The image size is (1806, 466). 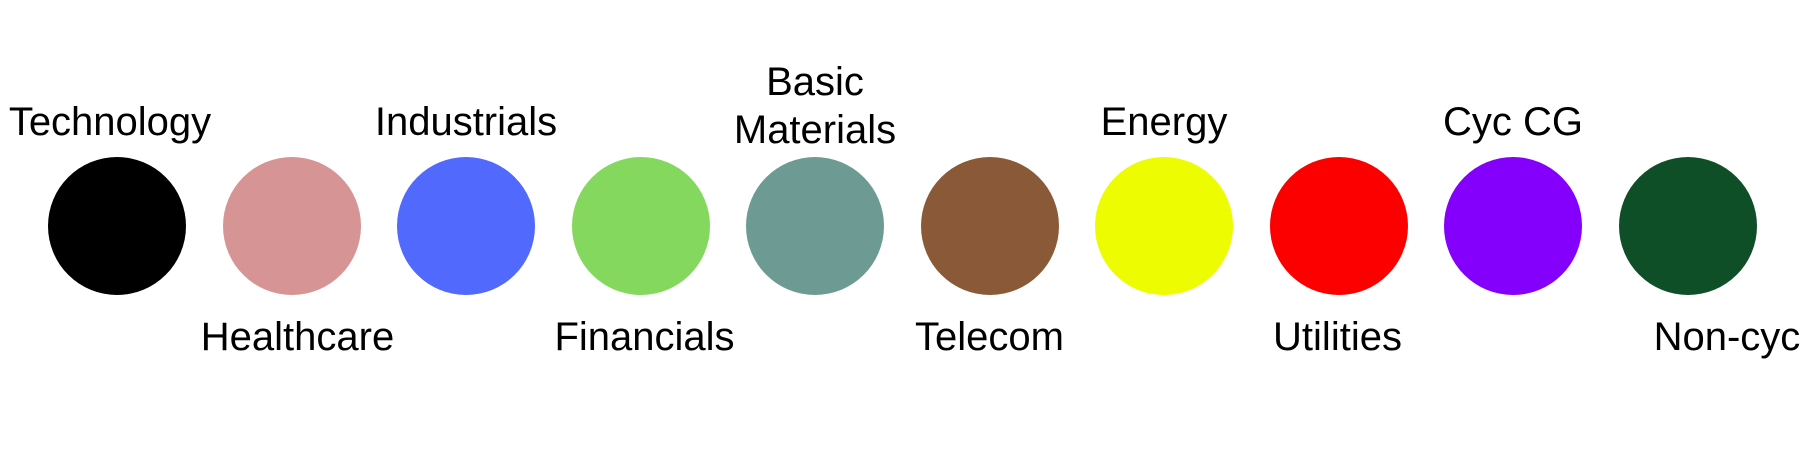 I want to click on non-cyc-cg-swatch, so click(x=1687, y=226).